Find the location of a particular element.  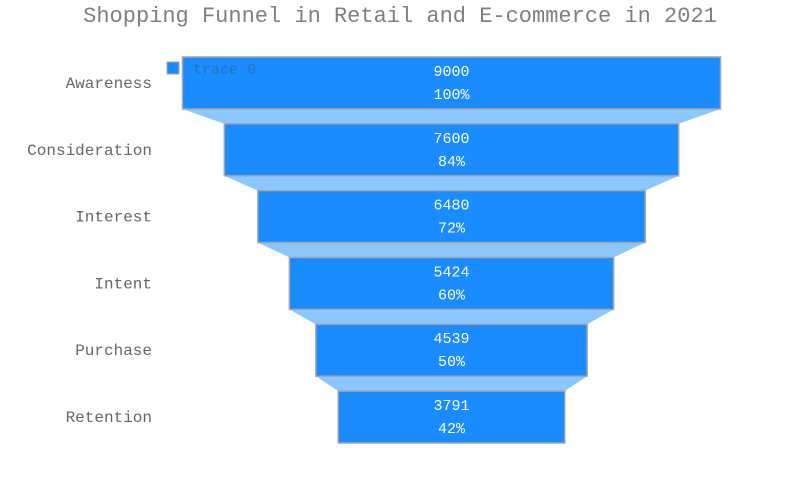

bar-value-label: 6480 is located at coordinates (451, 206).